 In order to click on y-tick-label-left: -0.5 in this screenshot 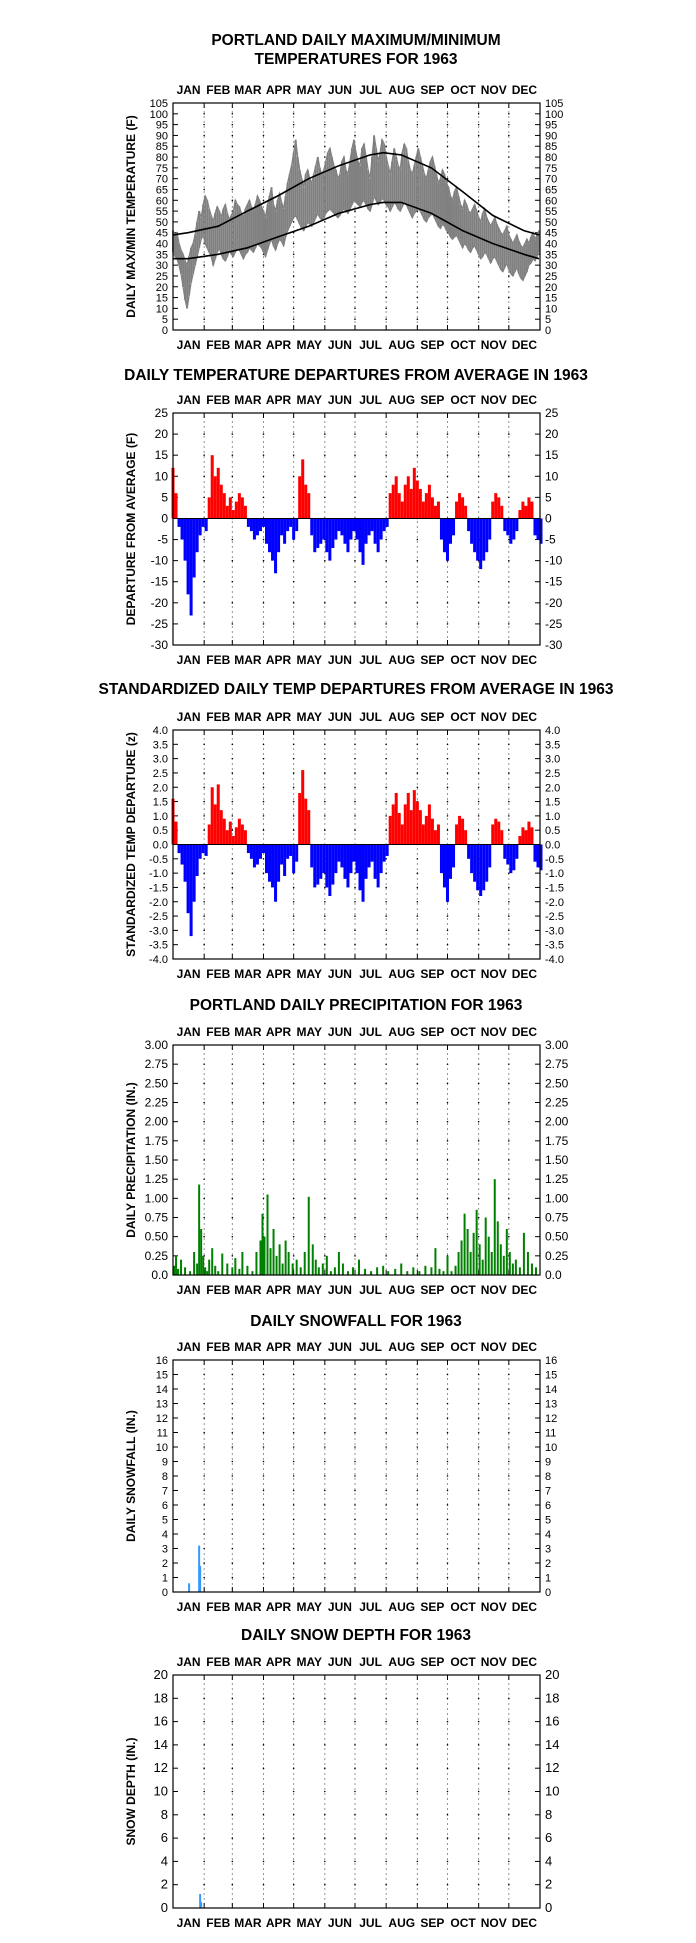, I will do `click(158, 860)`.